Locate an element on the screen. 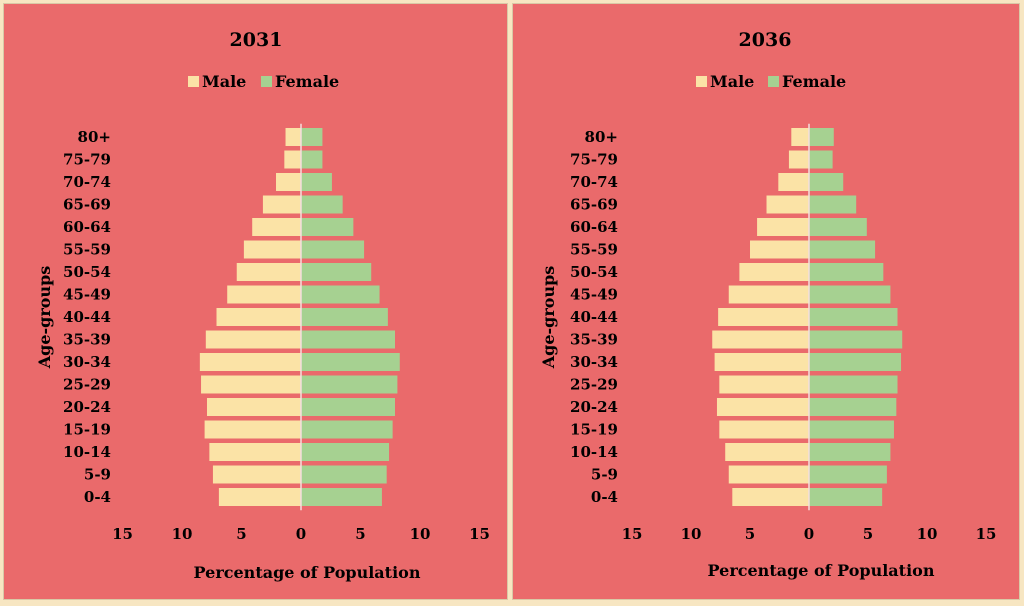 The width and height of the screenshot is (1024, 606). category-label: 65-69 is located at coordinates (594, 205).